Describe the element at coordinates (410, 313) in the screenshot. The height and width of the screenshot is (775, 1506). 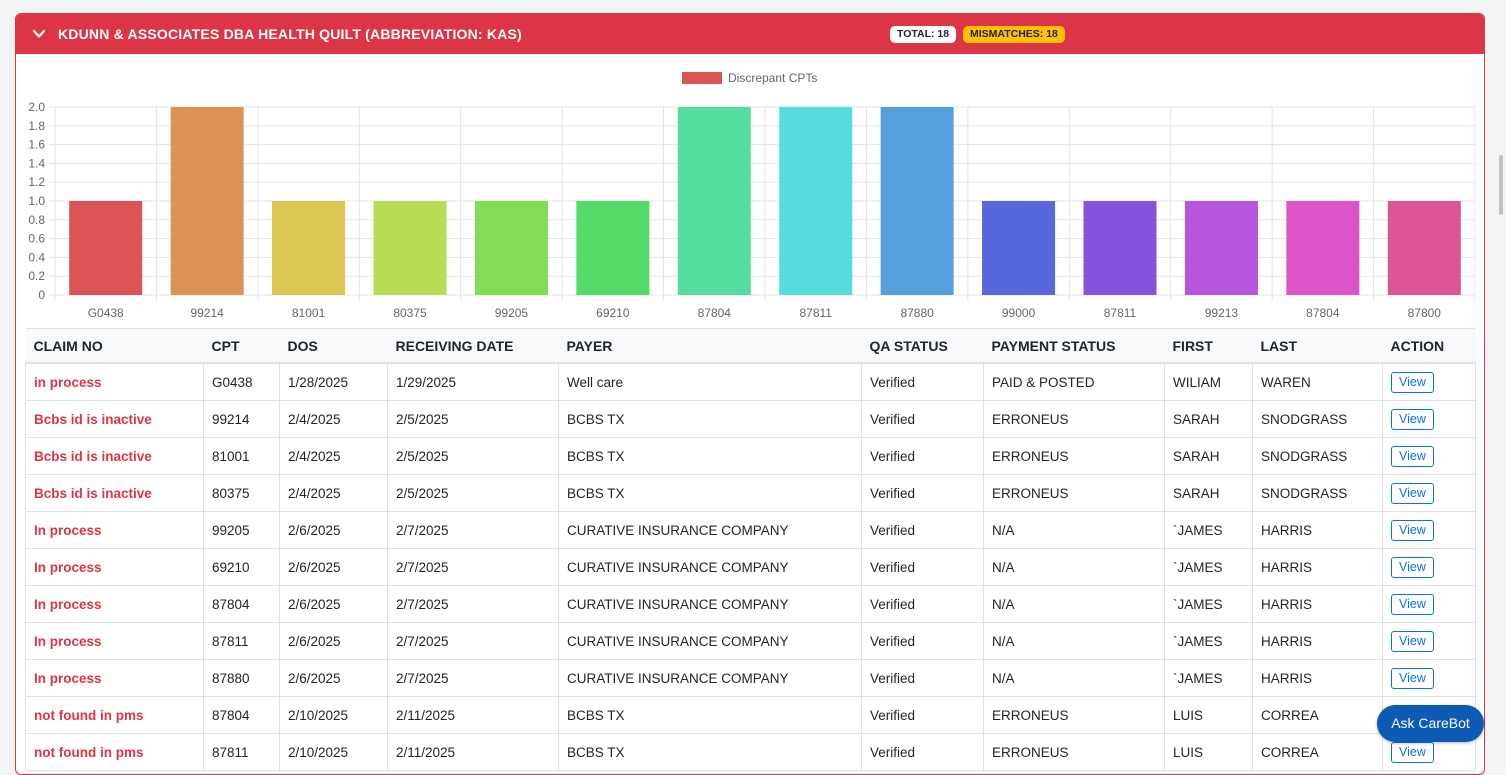
I see `x-tick-label: 80375` at that location.